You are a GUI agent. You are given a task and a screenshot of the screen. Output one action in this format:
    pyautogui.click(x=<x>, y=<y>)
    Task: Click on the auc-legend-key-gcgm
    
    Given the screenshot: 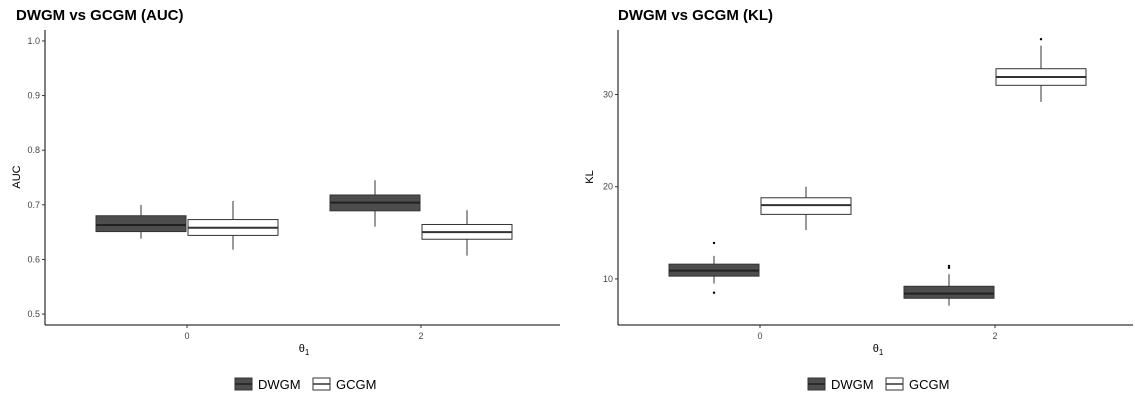 What is the action you would take?
    pyautogui.click(x=321, y=384)
    